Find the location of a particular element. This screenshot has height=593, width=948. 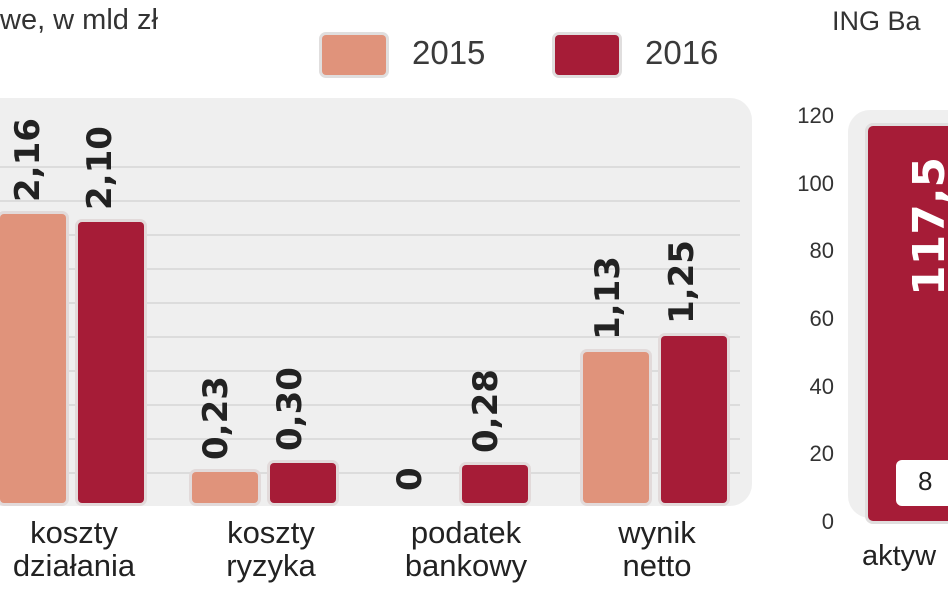

value-label-2015-3: 1,13 is located at coordinates (608, 297).